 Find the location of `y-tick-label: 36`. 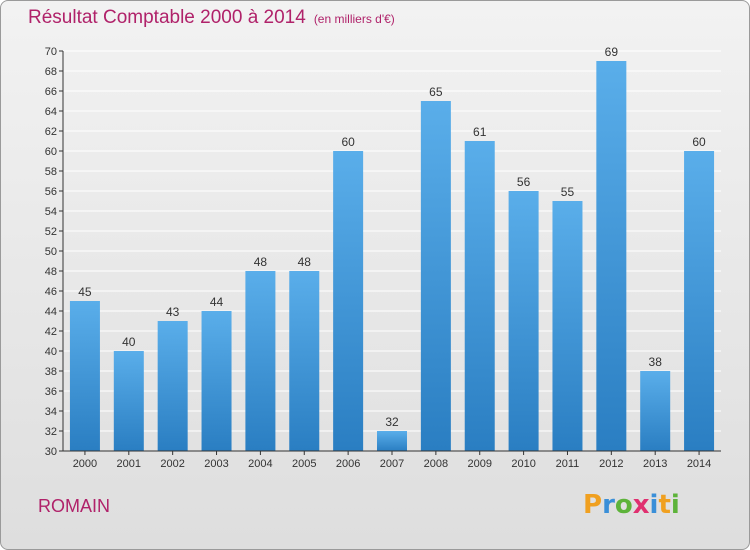

y-tick-label: 36 is located at coordinates (51, 392).